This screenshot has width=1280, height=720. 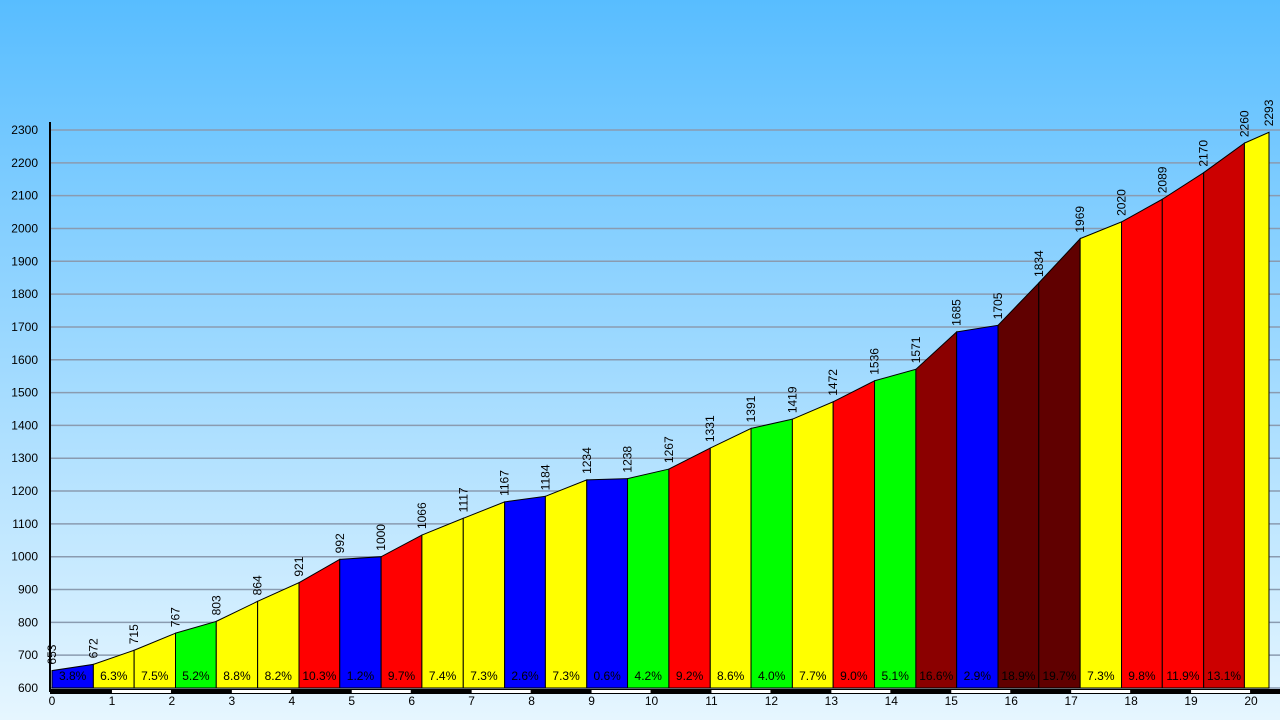 What do you see at coordinates (545, 477) in the screenshot?
I see `elevation-label: 1184` at bounding box center [545, 477].